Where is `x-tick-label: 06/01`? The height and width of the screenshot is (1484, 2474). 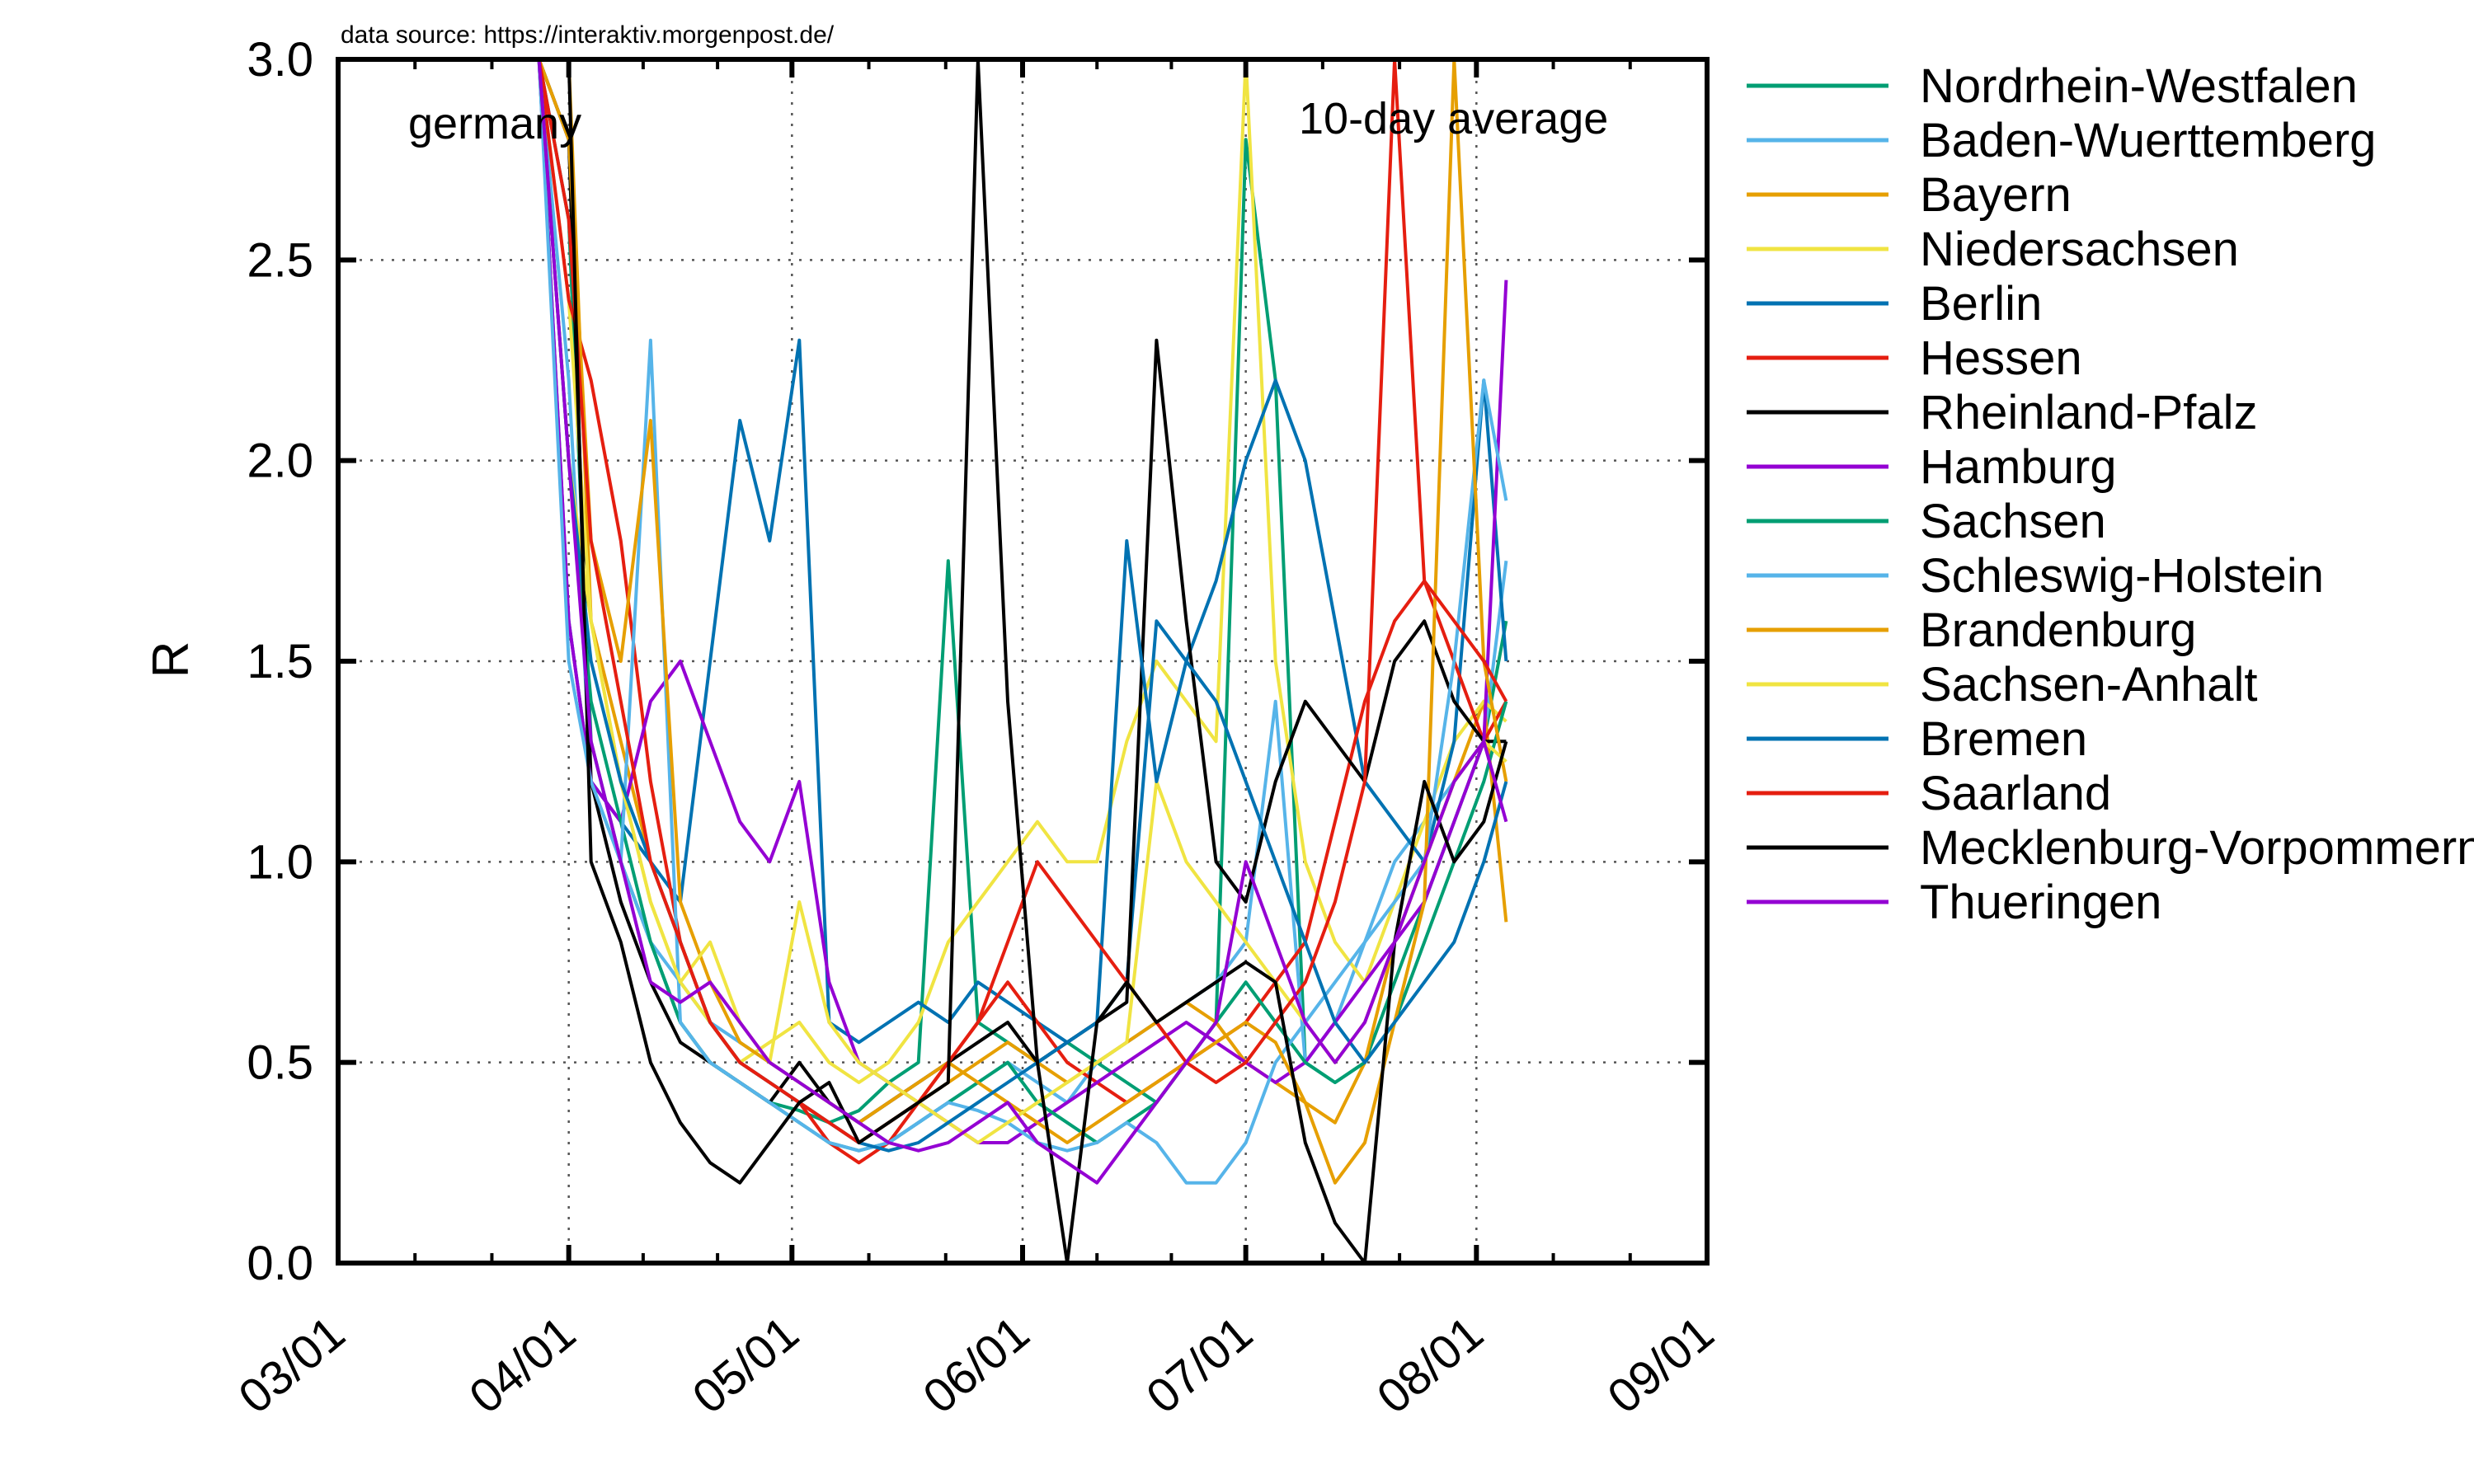 x-tick-label: 06/01 is located at coordinates (976, 1365).